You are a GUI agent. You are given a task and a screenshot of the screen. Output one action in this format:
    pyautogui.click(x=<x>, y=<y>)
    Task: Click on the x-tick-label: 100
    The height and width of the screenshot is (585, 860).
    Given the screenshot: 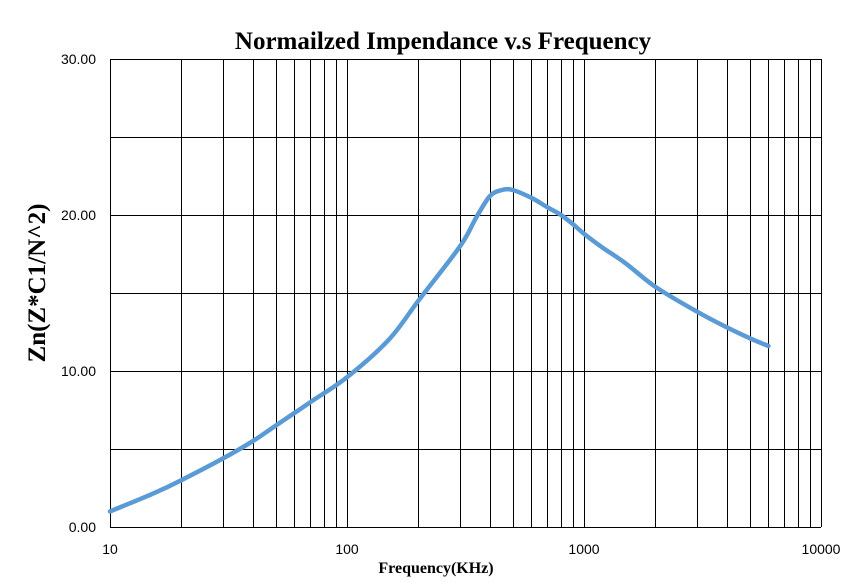 What is the action you would take?
    pyautogui.click(x=347, y=549)
    